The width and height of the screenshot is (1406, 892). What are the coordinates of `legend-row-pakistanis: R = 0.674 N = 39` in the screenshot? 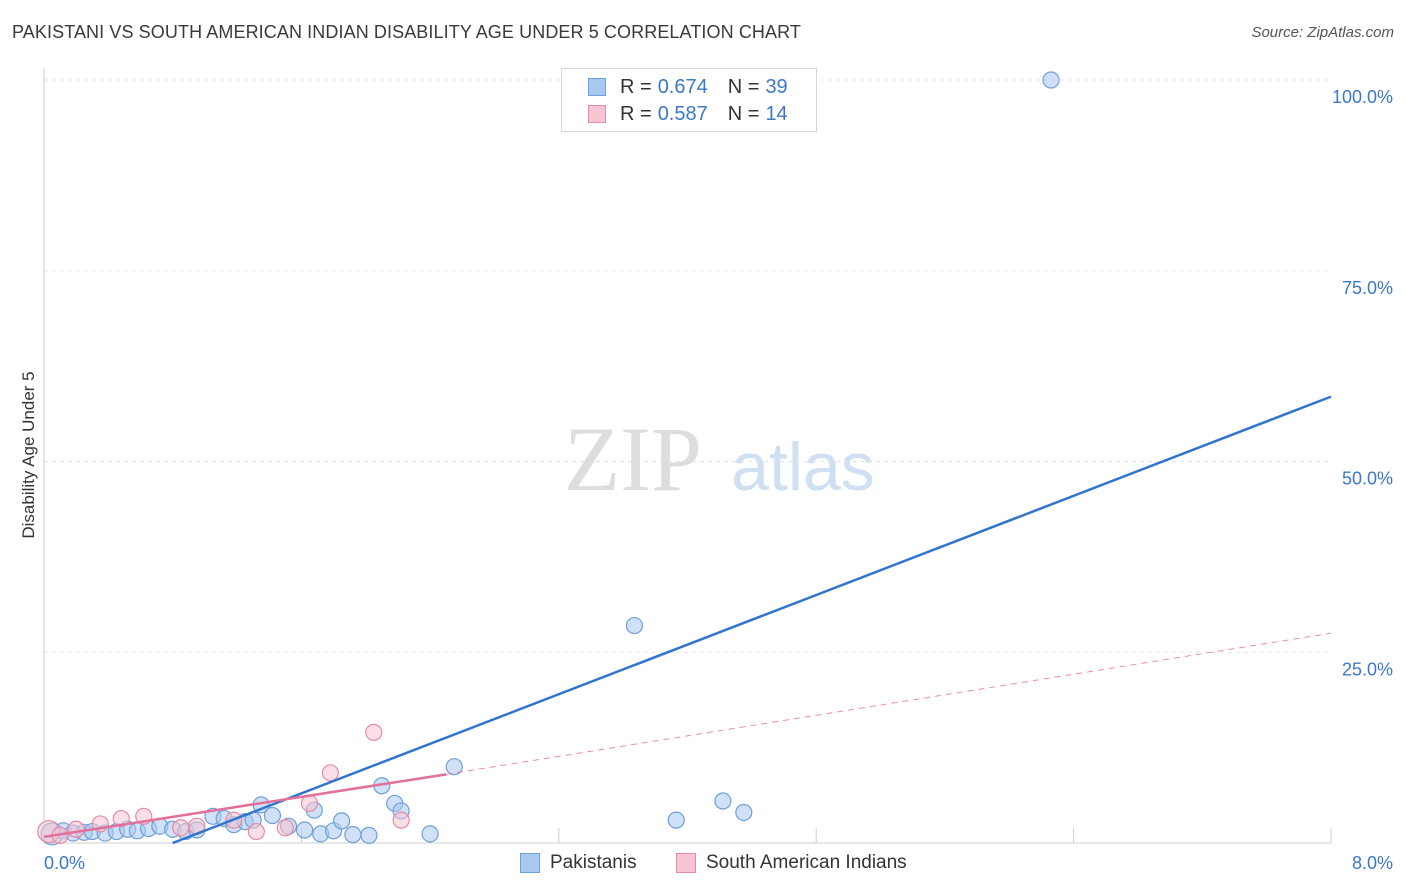 It's located at (698, 87).